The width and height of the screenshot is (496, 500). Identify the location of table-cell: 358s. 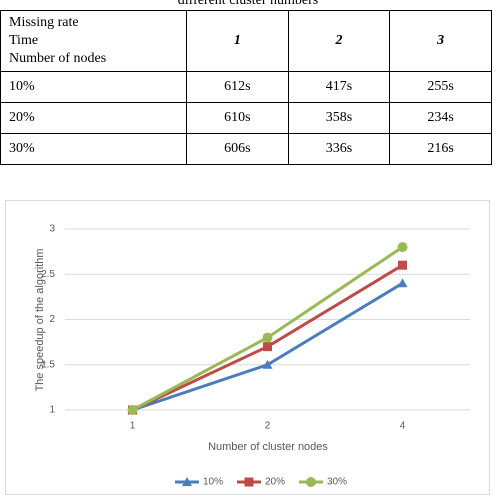
(339, 118).